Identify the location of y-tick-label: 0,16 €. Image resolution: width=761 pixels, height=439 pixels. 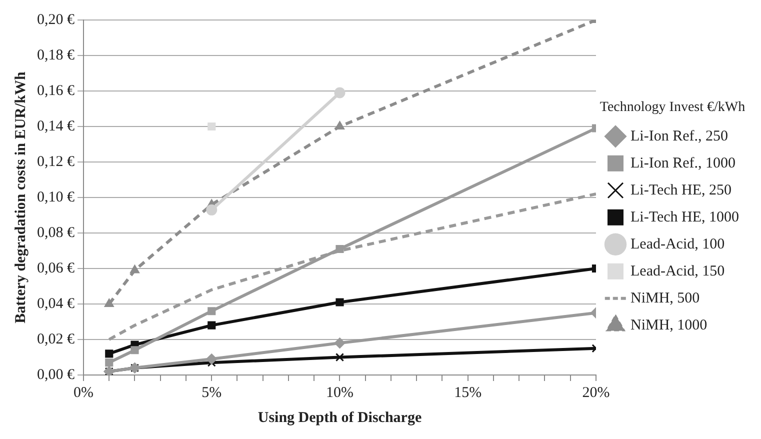
(56, 90).